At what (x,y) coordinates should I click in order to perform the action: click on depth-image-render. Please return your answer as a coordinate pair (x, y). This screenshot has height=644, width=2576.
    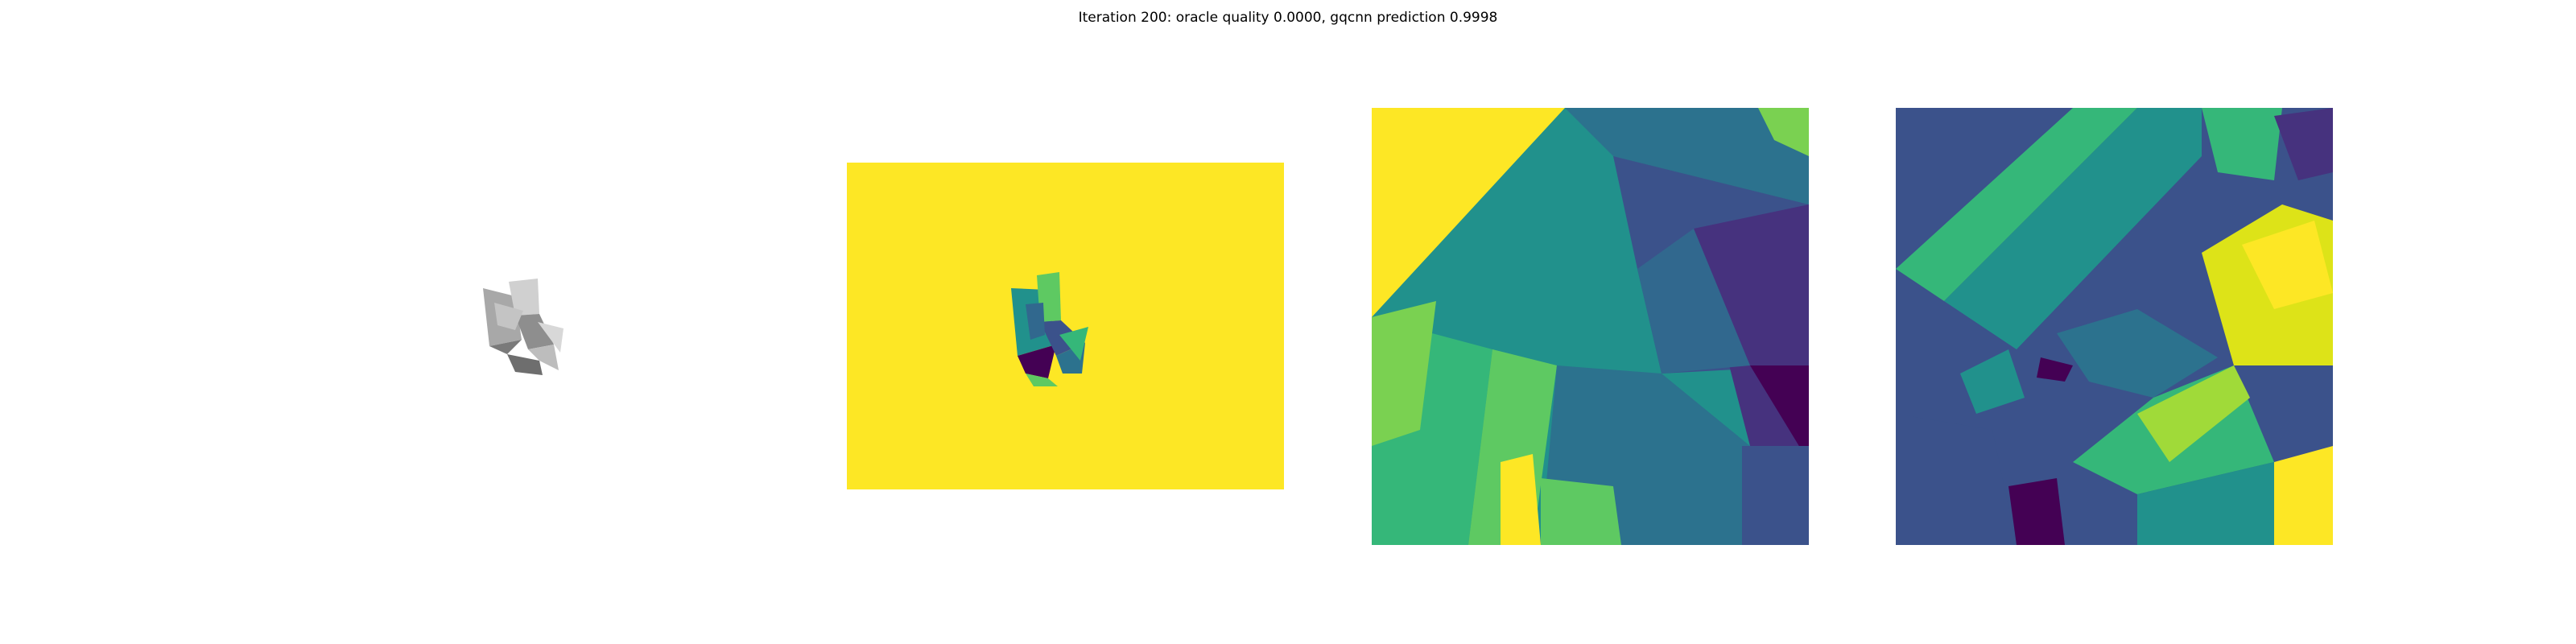
    Looking at the image, I should click on (1065, 326).